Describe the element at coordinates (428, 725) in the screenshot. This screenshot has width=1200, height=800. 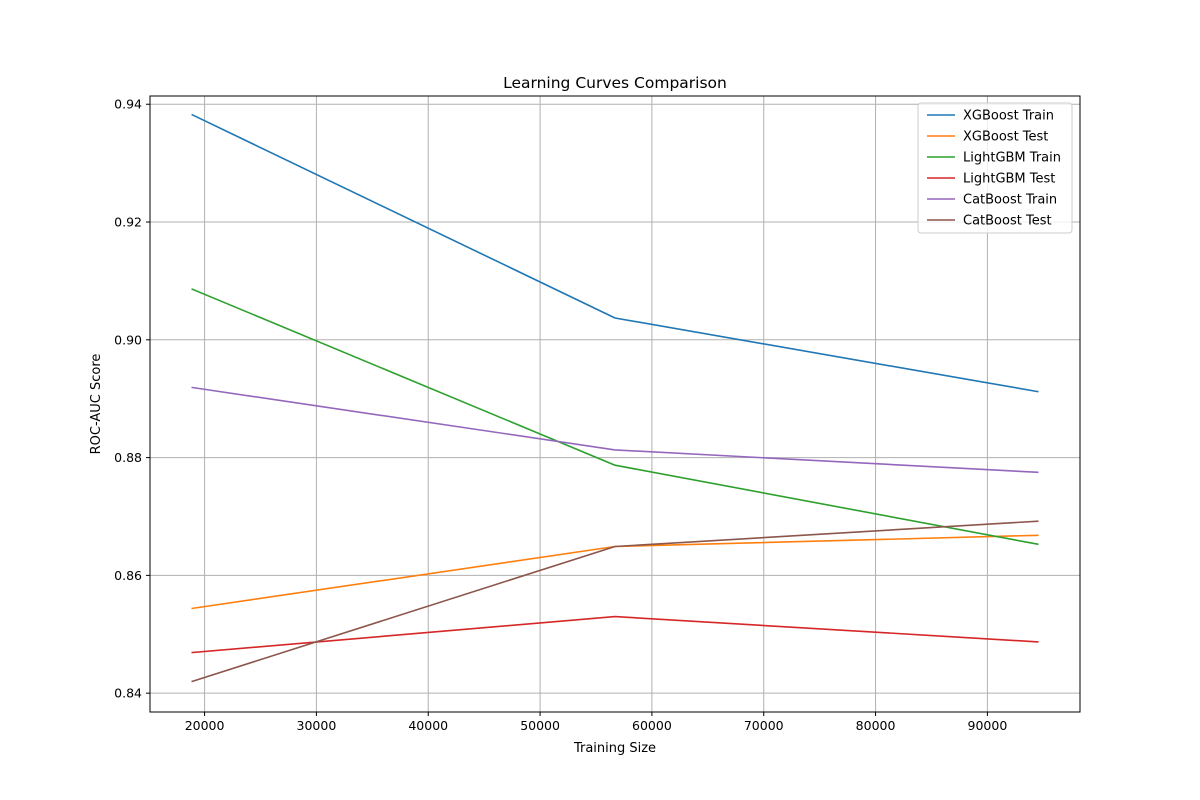
I see `x-tick-label: 40000` at that location.